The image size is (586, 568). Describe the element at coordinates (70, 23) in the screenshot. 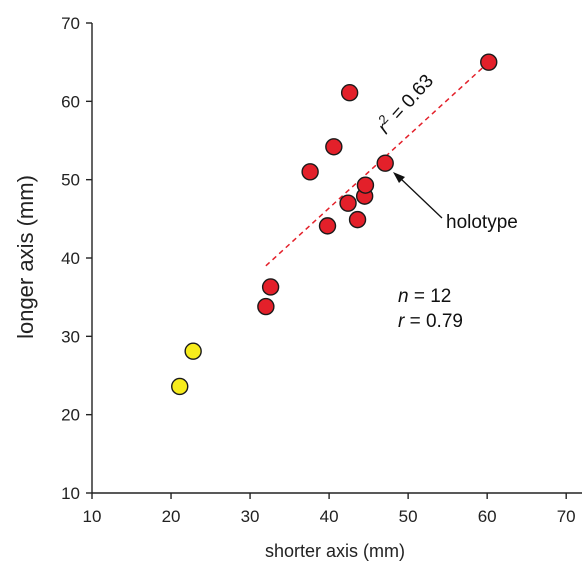

I see `y-tick-label: 70` at that location.